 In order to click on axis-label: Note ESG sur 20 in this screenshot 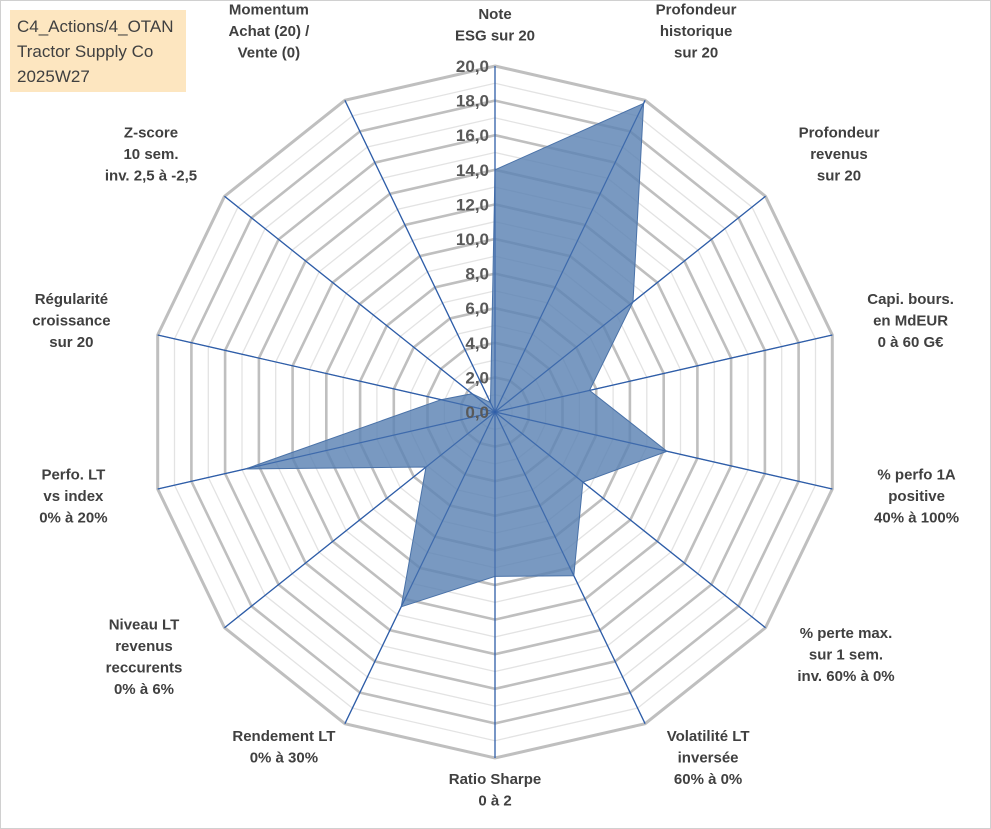, I will do `click(495, 25)`.